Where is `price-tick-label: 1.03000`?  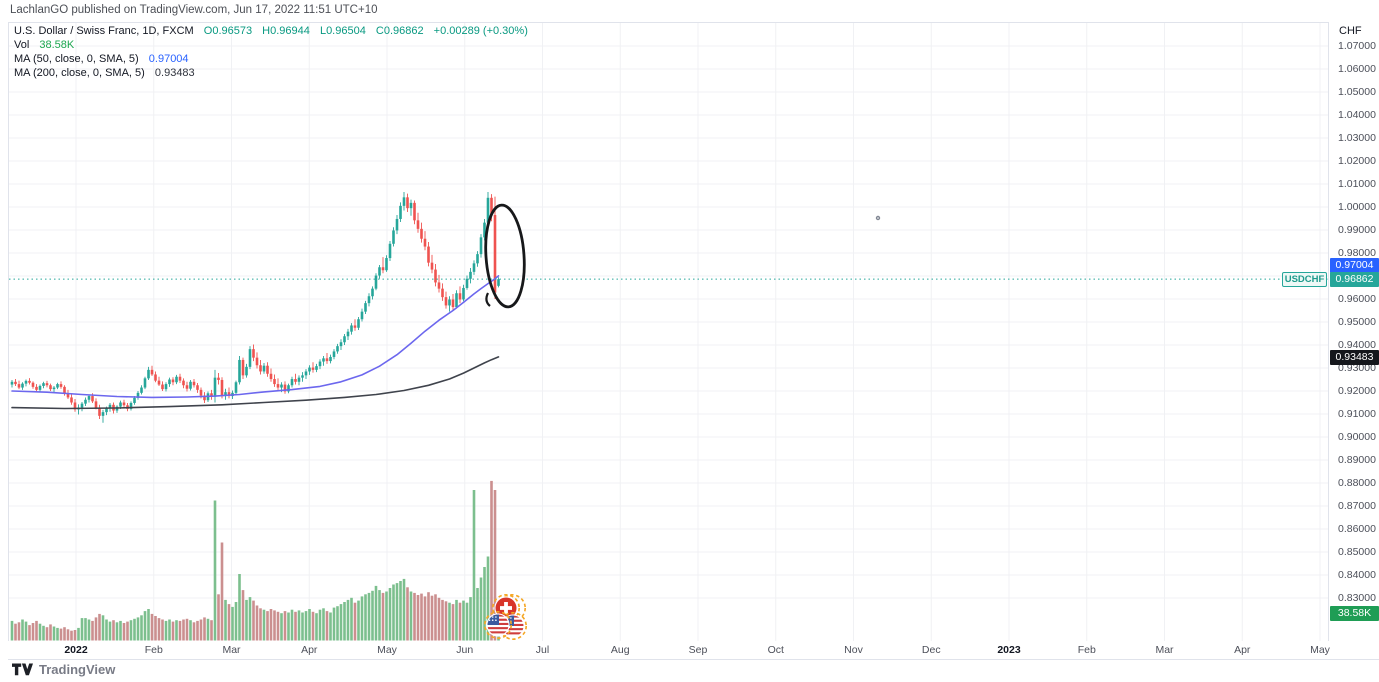 price-tick-label: 1.03000 is located at coordinates (1357, 137).